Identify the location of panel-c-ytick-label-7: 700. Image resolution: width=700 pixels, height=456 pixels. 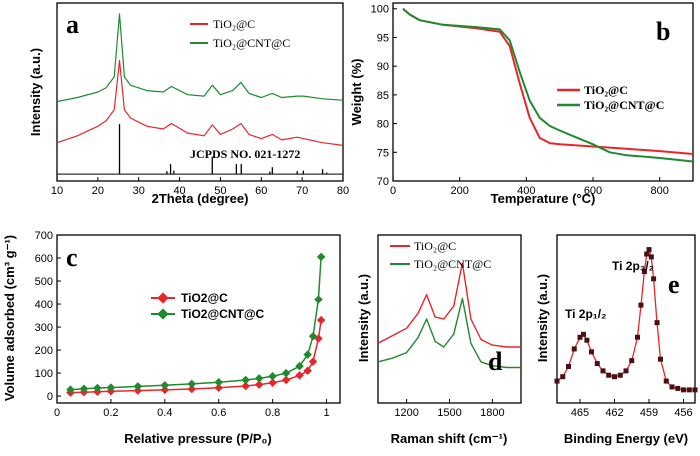
(44, 236).